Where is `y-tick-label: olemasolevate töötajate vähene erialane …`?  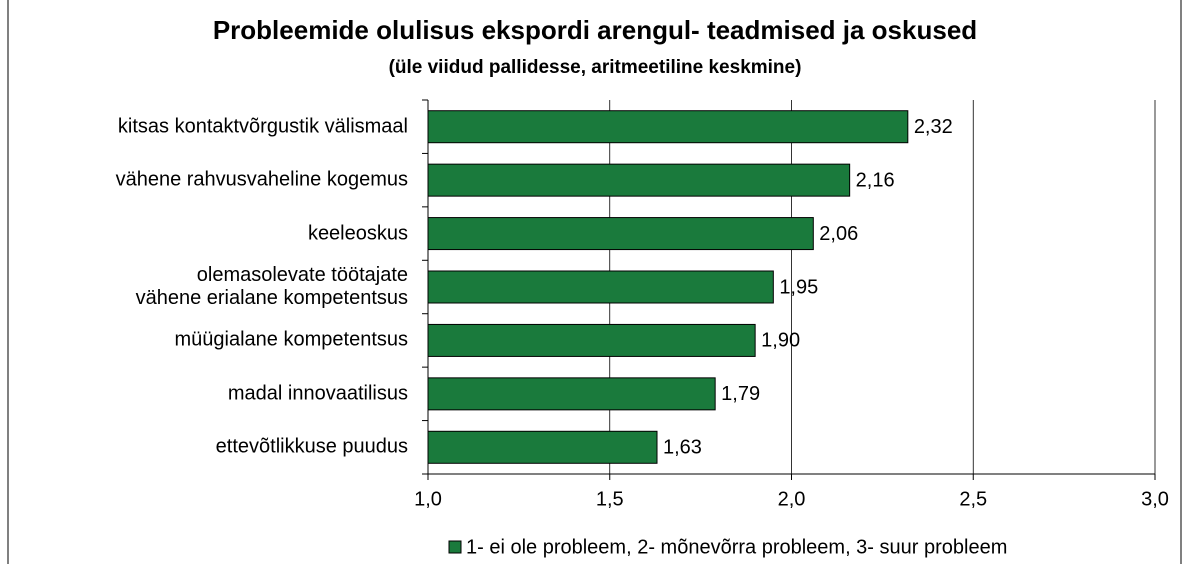 y-tick-label: olemasolevate töötajate vähene erialane … is located at coordinates (271, 286).